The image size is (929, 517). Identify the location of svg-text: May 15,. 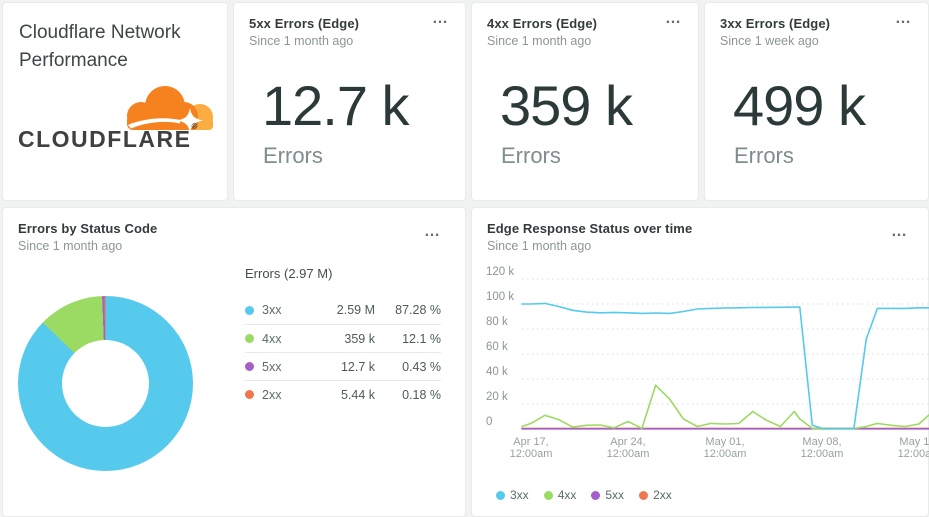
(914, 442).